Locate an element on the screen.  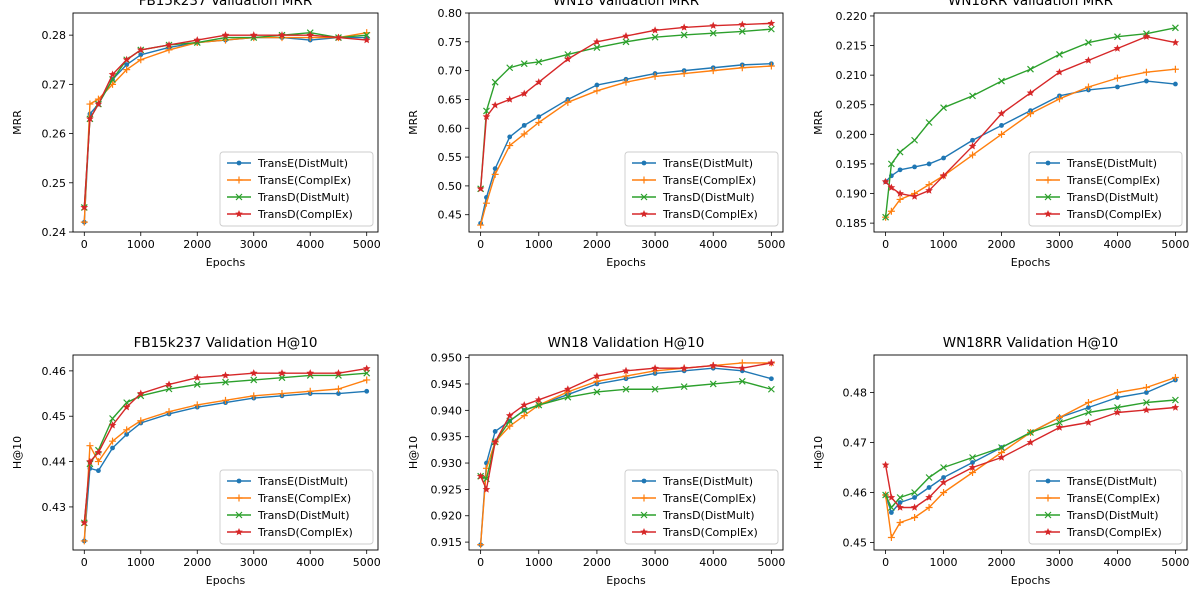
y-tick-label: 0.185 is located at coordinates (852, 223).